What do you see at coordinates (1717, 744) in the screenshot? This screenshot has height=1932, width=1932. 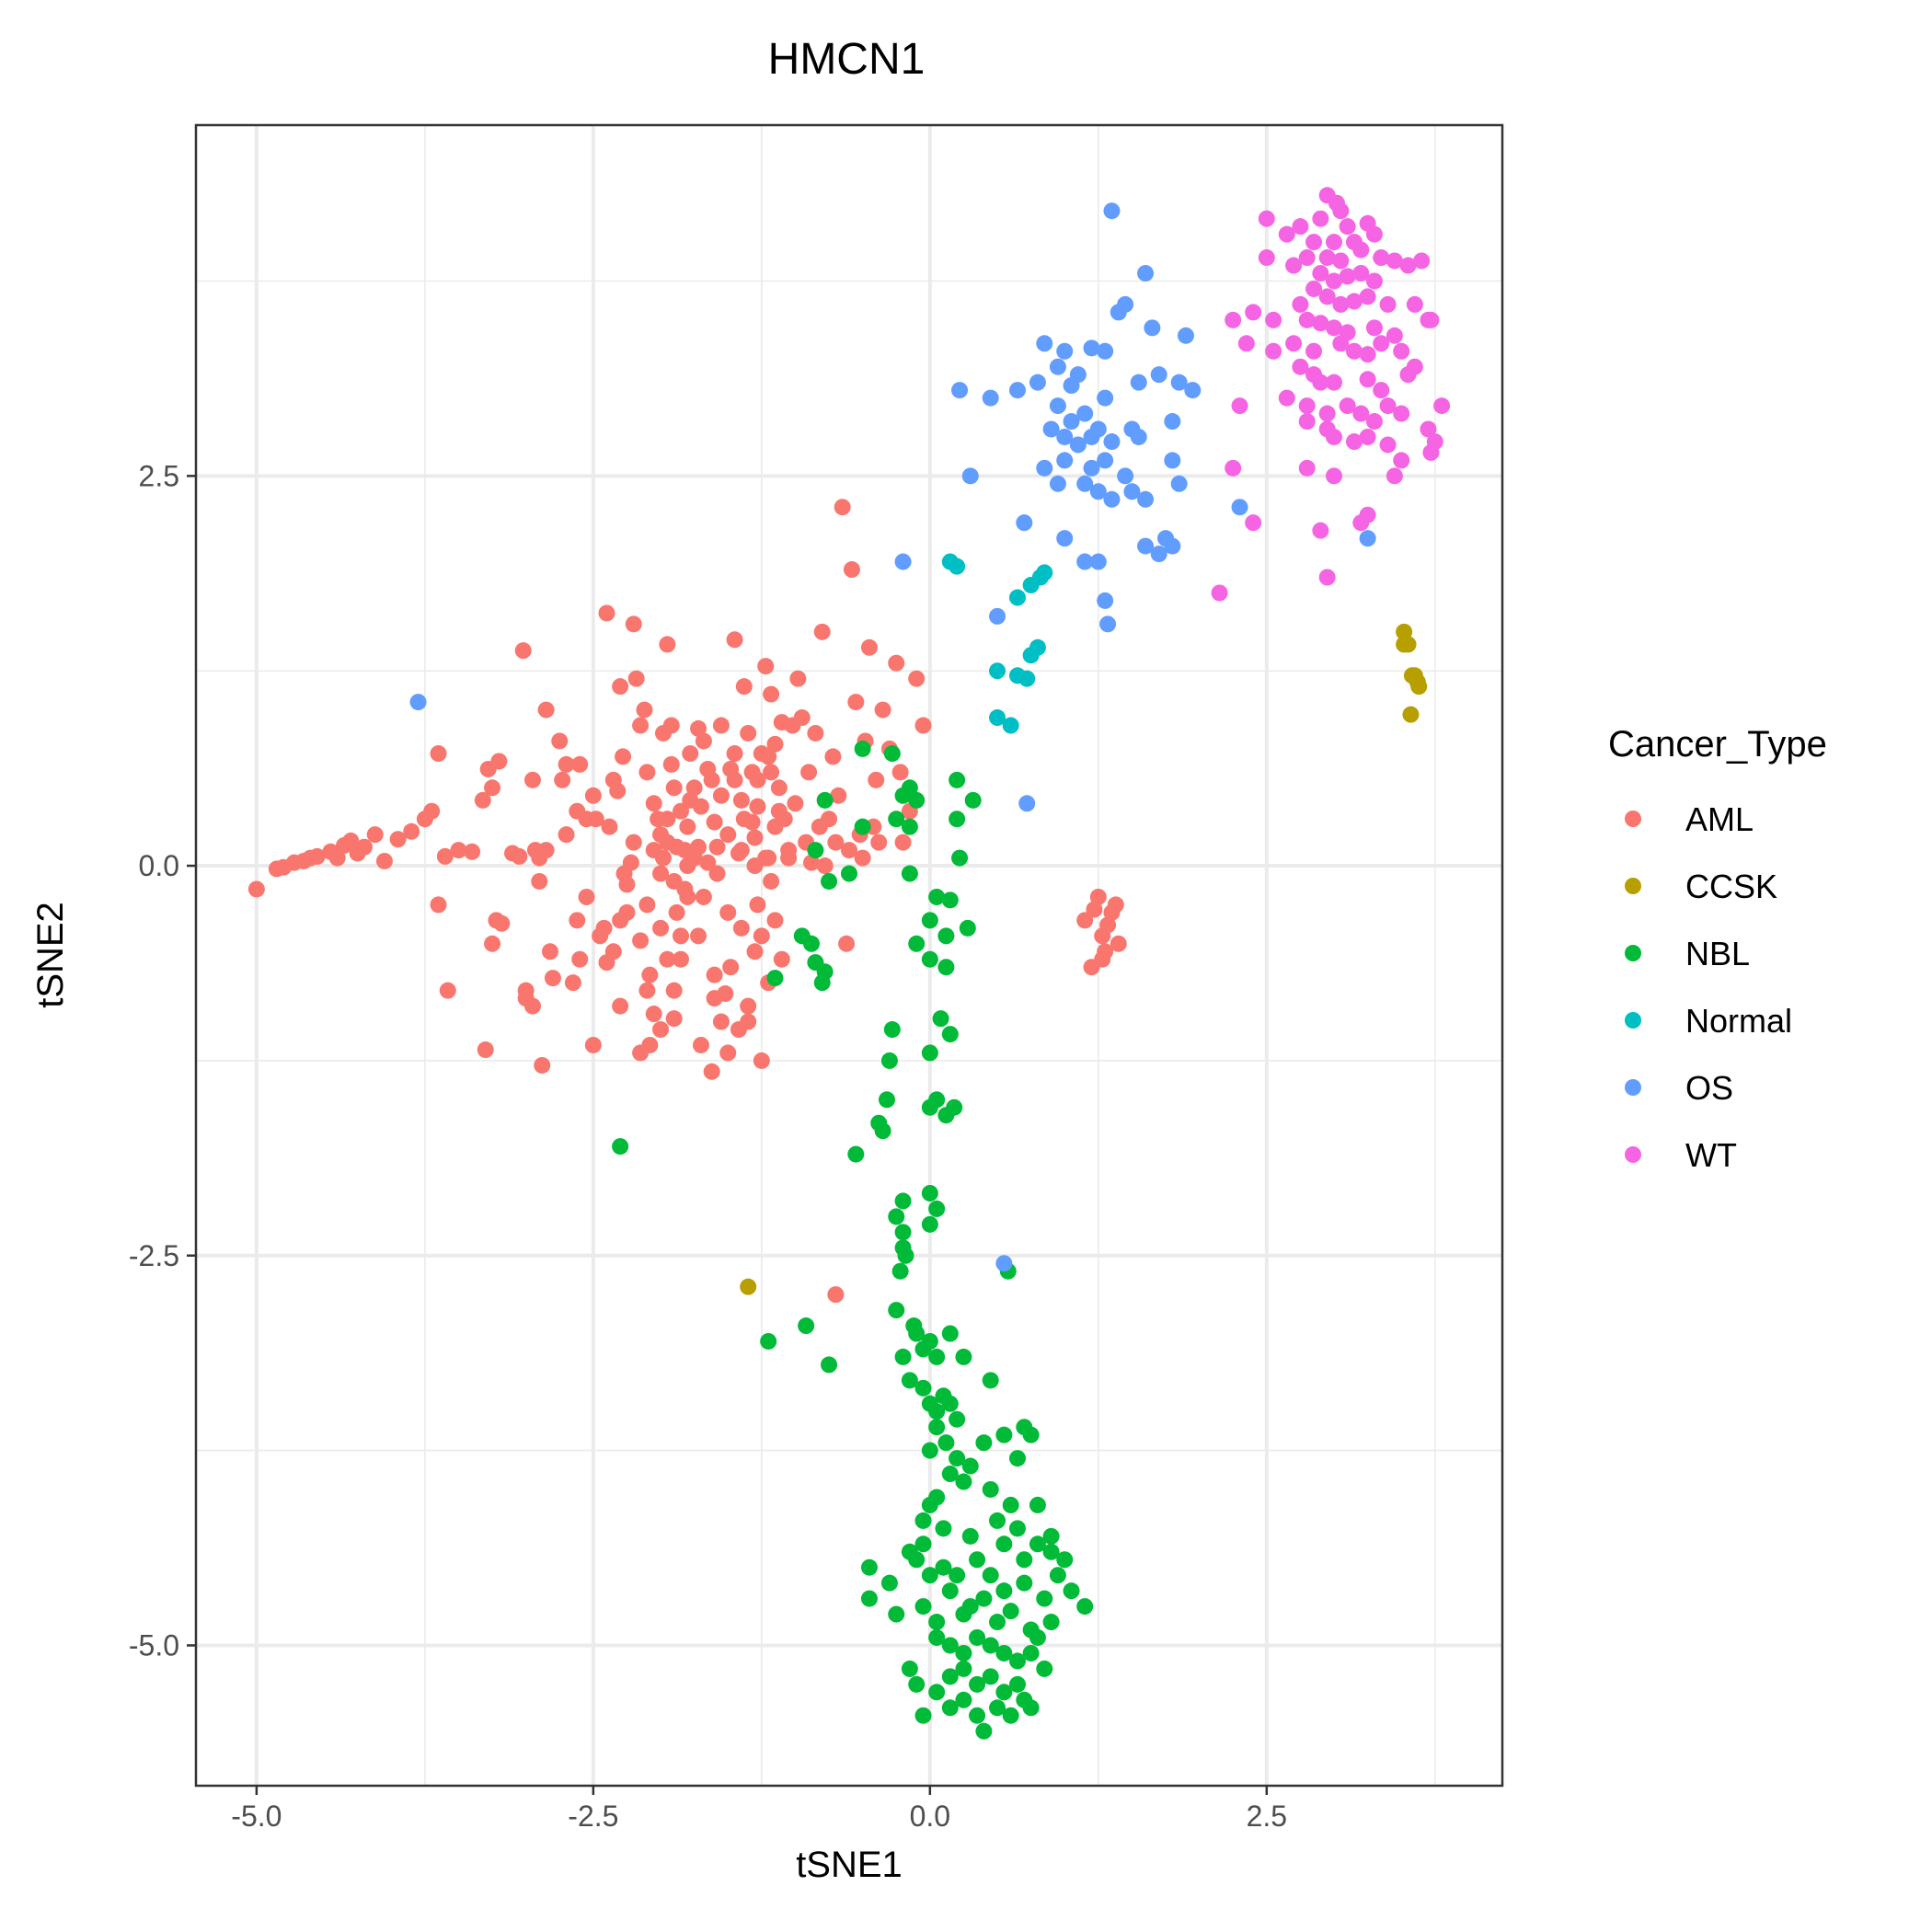 I see `legend-title: Cancer_Type` at bounding box center [1717, 744].